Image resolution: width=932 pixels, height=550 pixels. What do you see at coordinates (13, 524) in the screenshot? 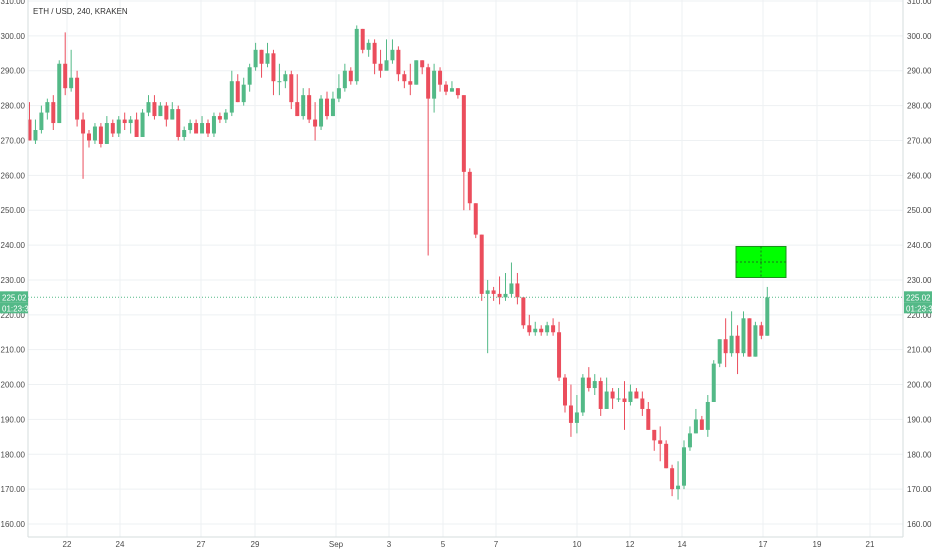
I see `y-tick-label-left: 160.00` at bounding box center [13, 524].